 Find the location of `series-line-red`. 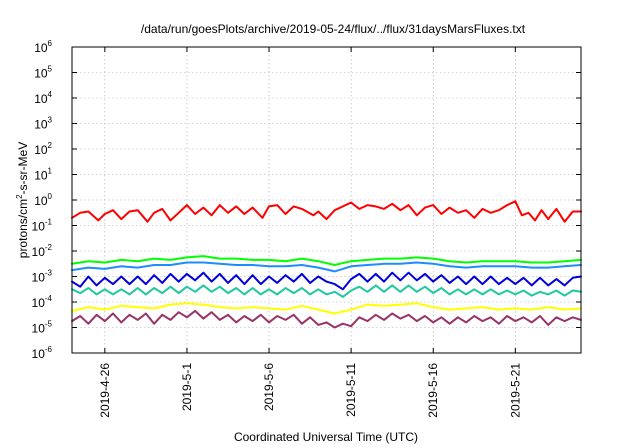

series-line-red is located at coordinates (326, 211).